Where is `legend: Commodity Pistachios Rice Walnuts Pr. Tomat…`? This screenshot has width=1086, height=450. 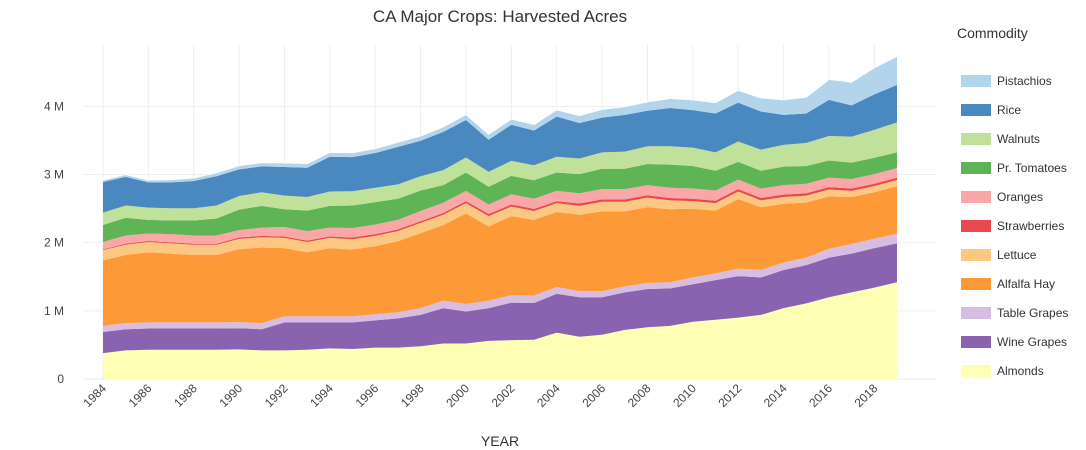
legend: Commodity Pistachios Rice Walnuts Pr. Tomat… is located at coordinates (1012, 201).